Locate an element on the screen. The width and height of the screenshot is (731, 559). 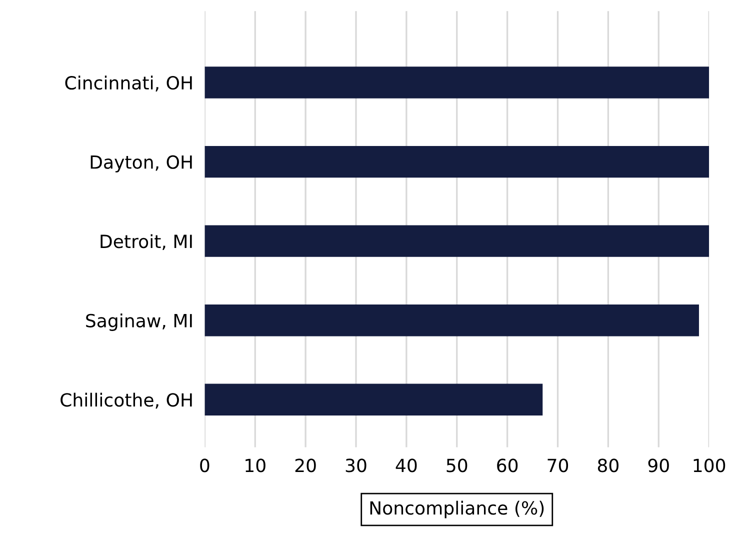
x-tick-label: 30 is located at coordinates (356, 465).